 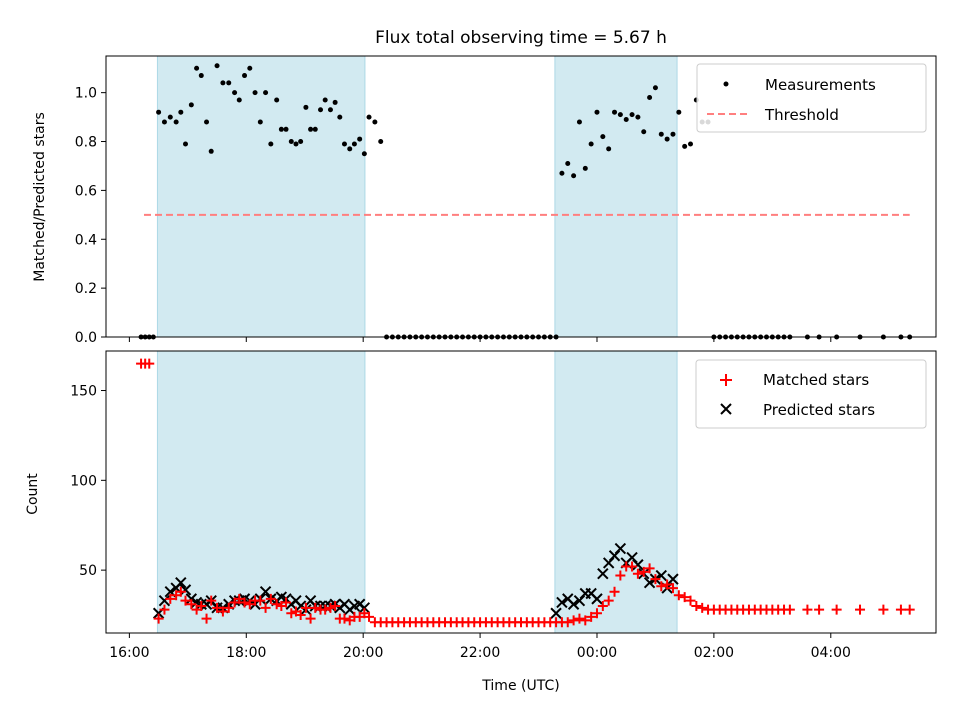 What do you see at coordinates (40, 197) in the screenshot?
I see `ratio-y-axis-label: Matched/Predicted stars` at bounding box center [40, 197].